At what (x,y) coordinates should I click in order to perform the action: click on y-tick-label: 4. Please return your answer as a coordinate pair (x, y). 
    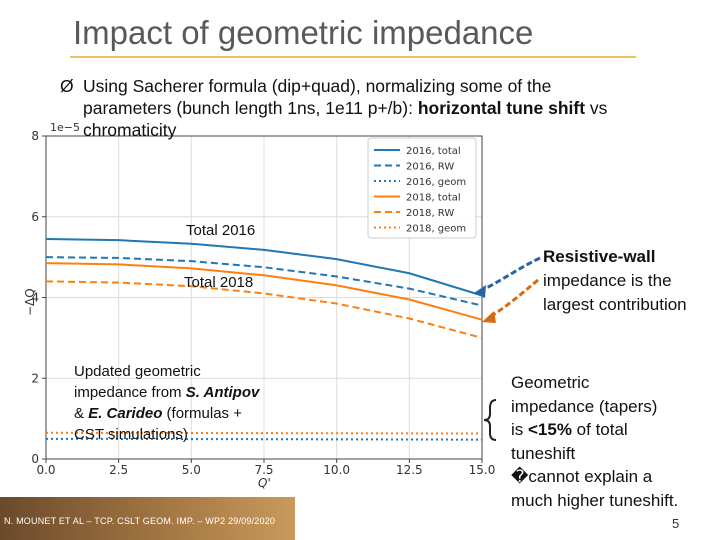
    Looking at the image, I should click on (35, 298).